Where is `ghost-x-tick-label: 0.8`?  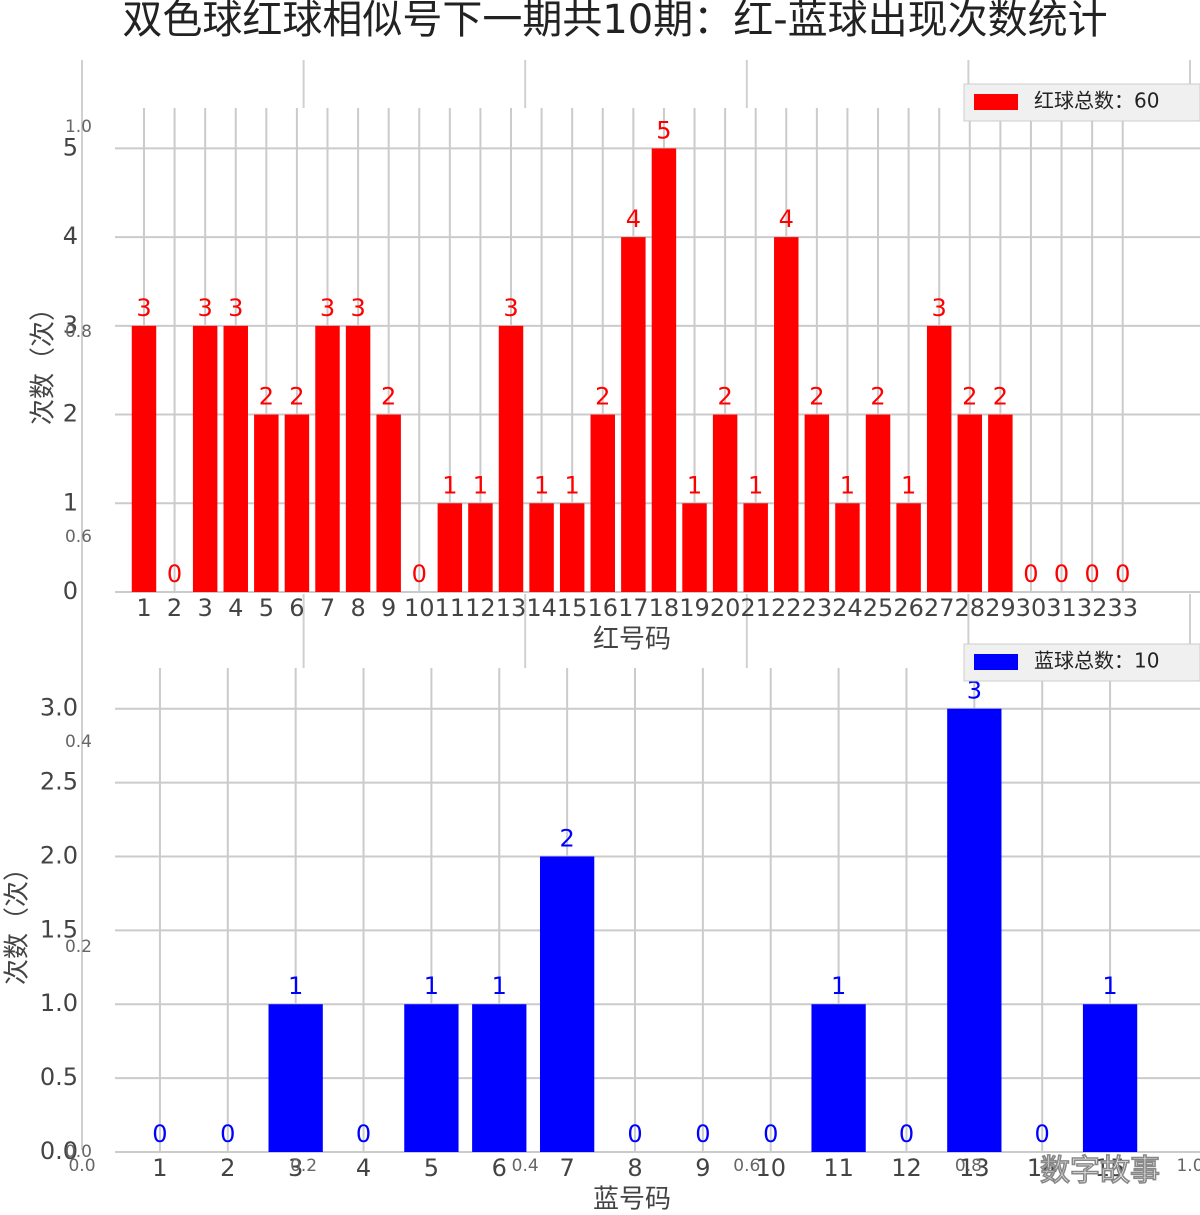
ghost-x-tick-label: 0.8 is located at coordinates (968, 1166).